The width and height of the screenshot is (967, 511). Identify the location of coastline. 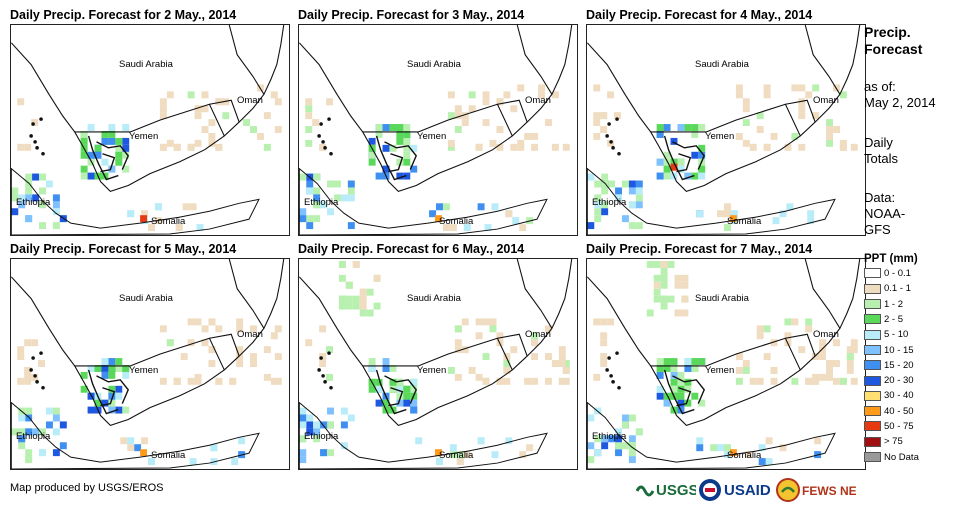
(711, 201).